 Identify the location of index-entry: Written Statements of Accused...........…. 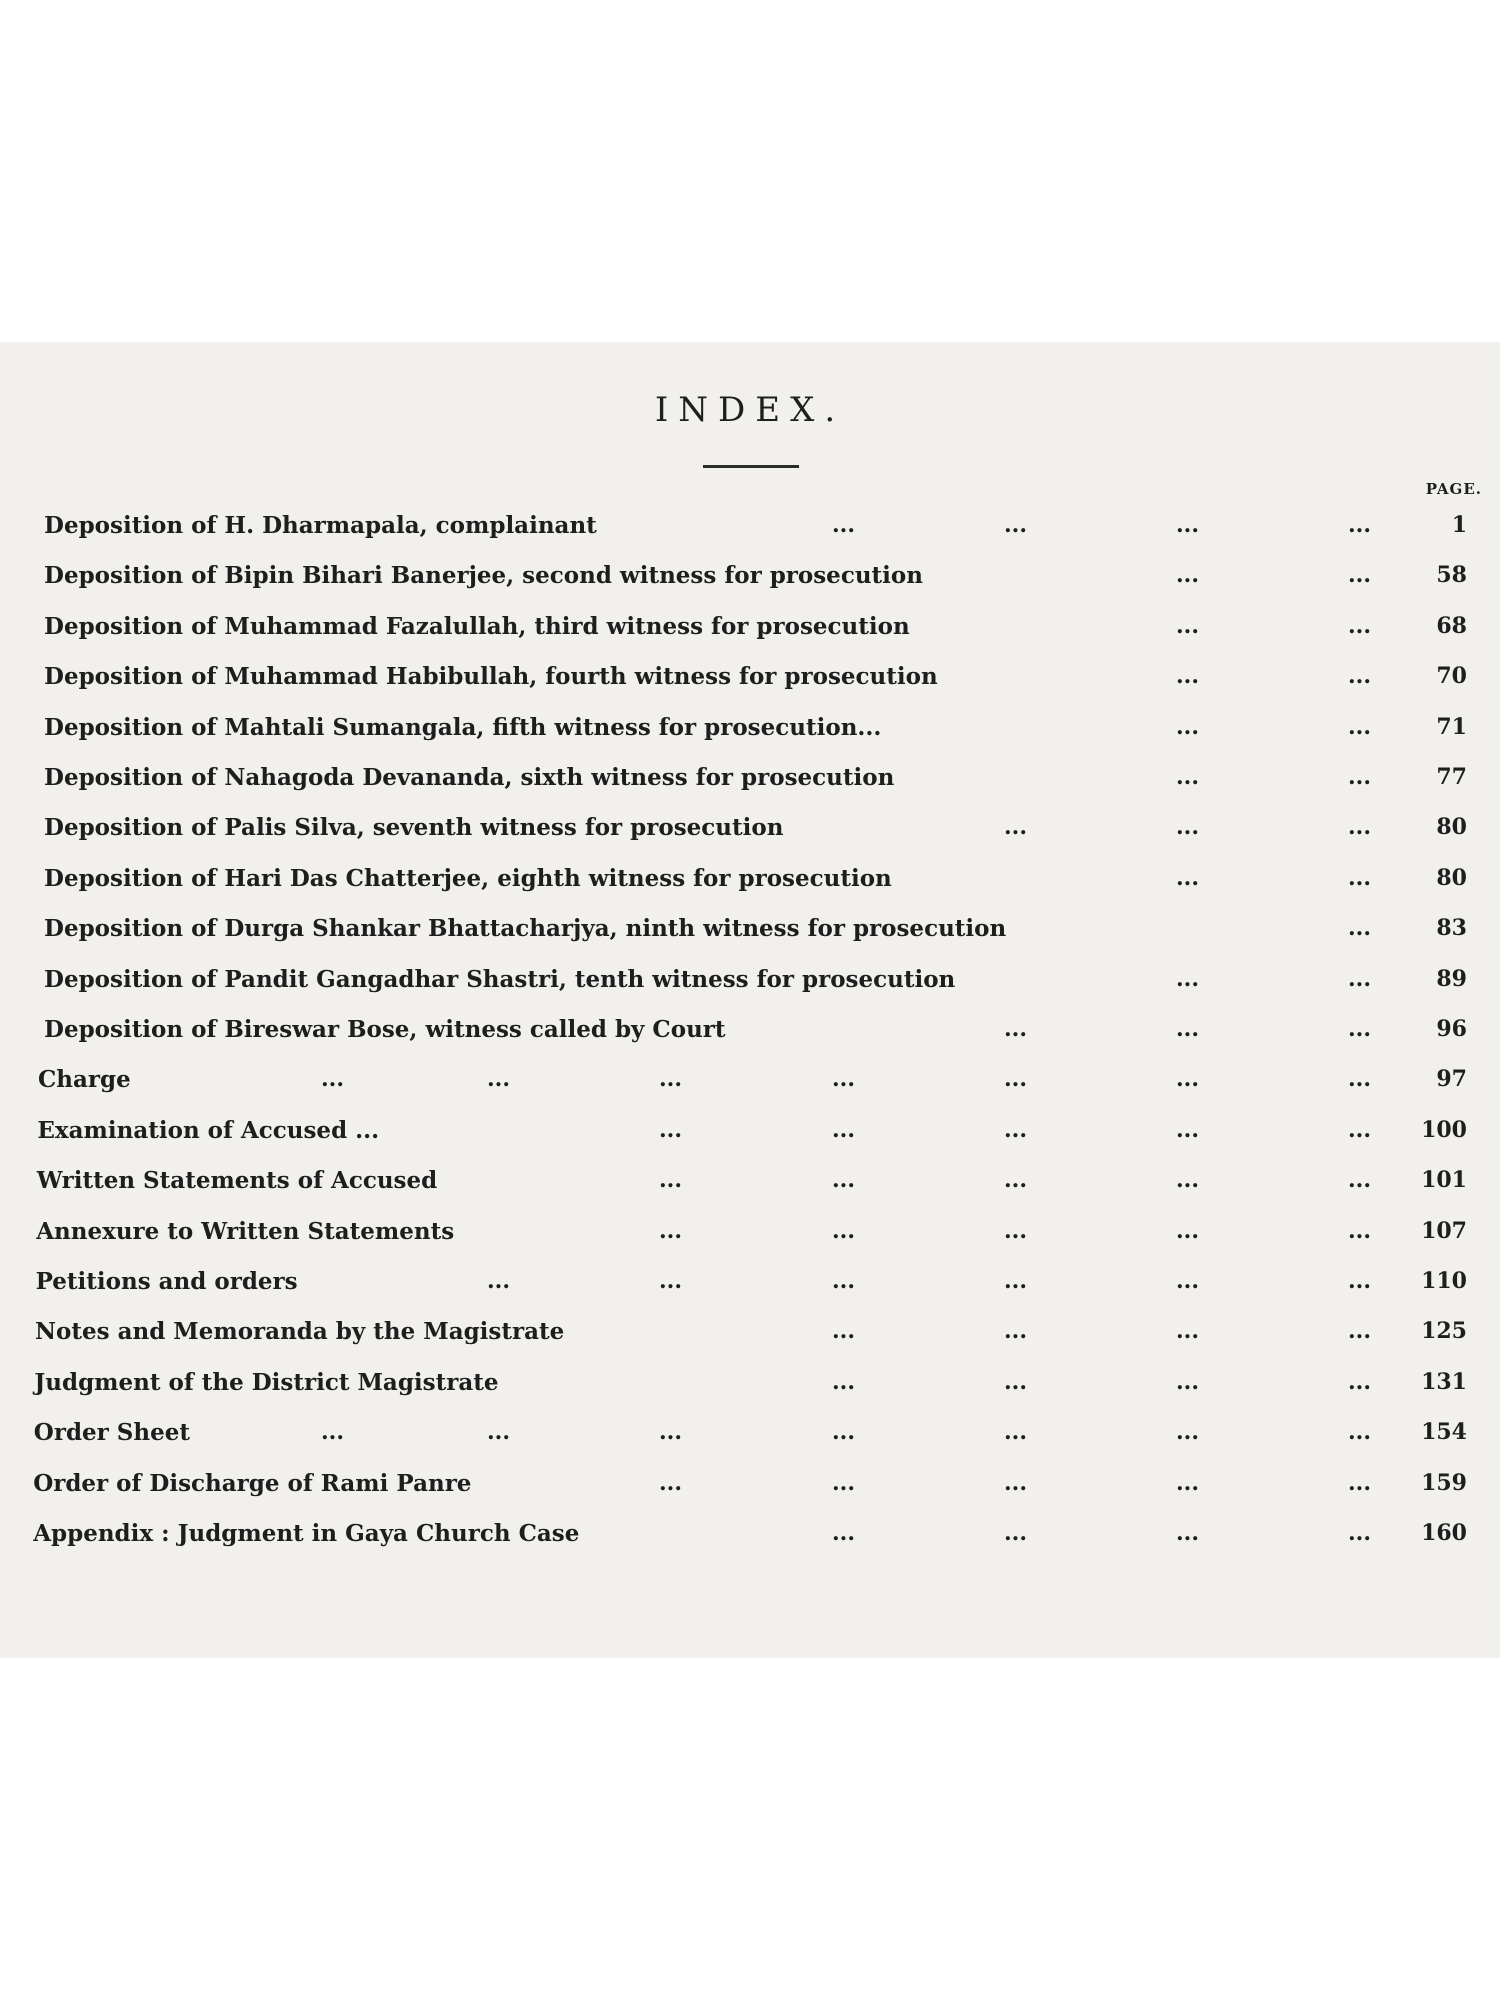
(750, 1187).